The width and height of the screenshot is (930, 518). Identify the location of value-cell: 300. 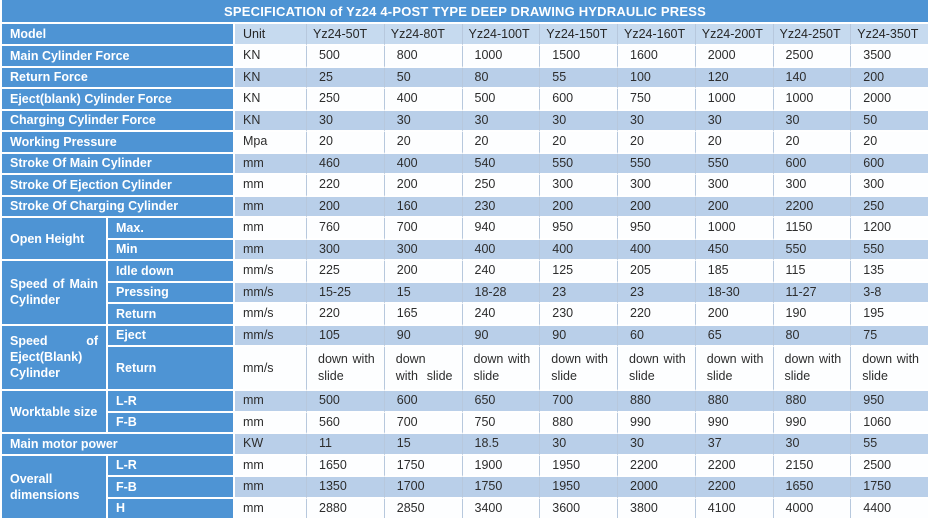
(733, 186).